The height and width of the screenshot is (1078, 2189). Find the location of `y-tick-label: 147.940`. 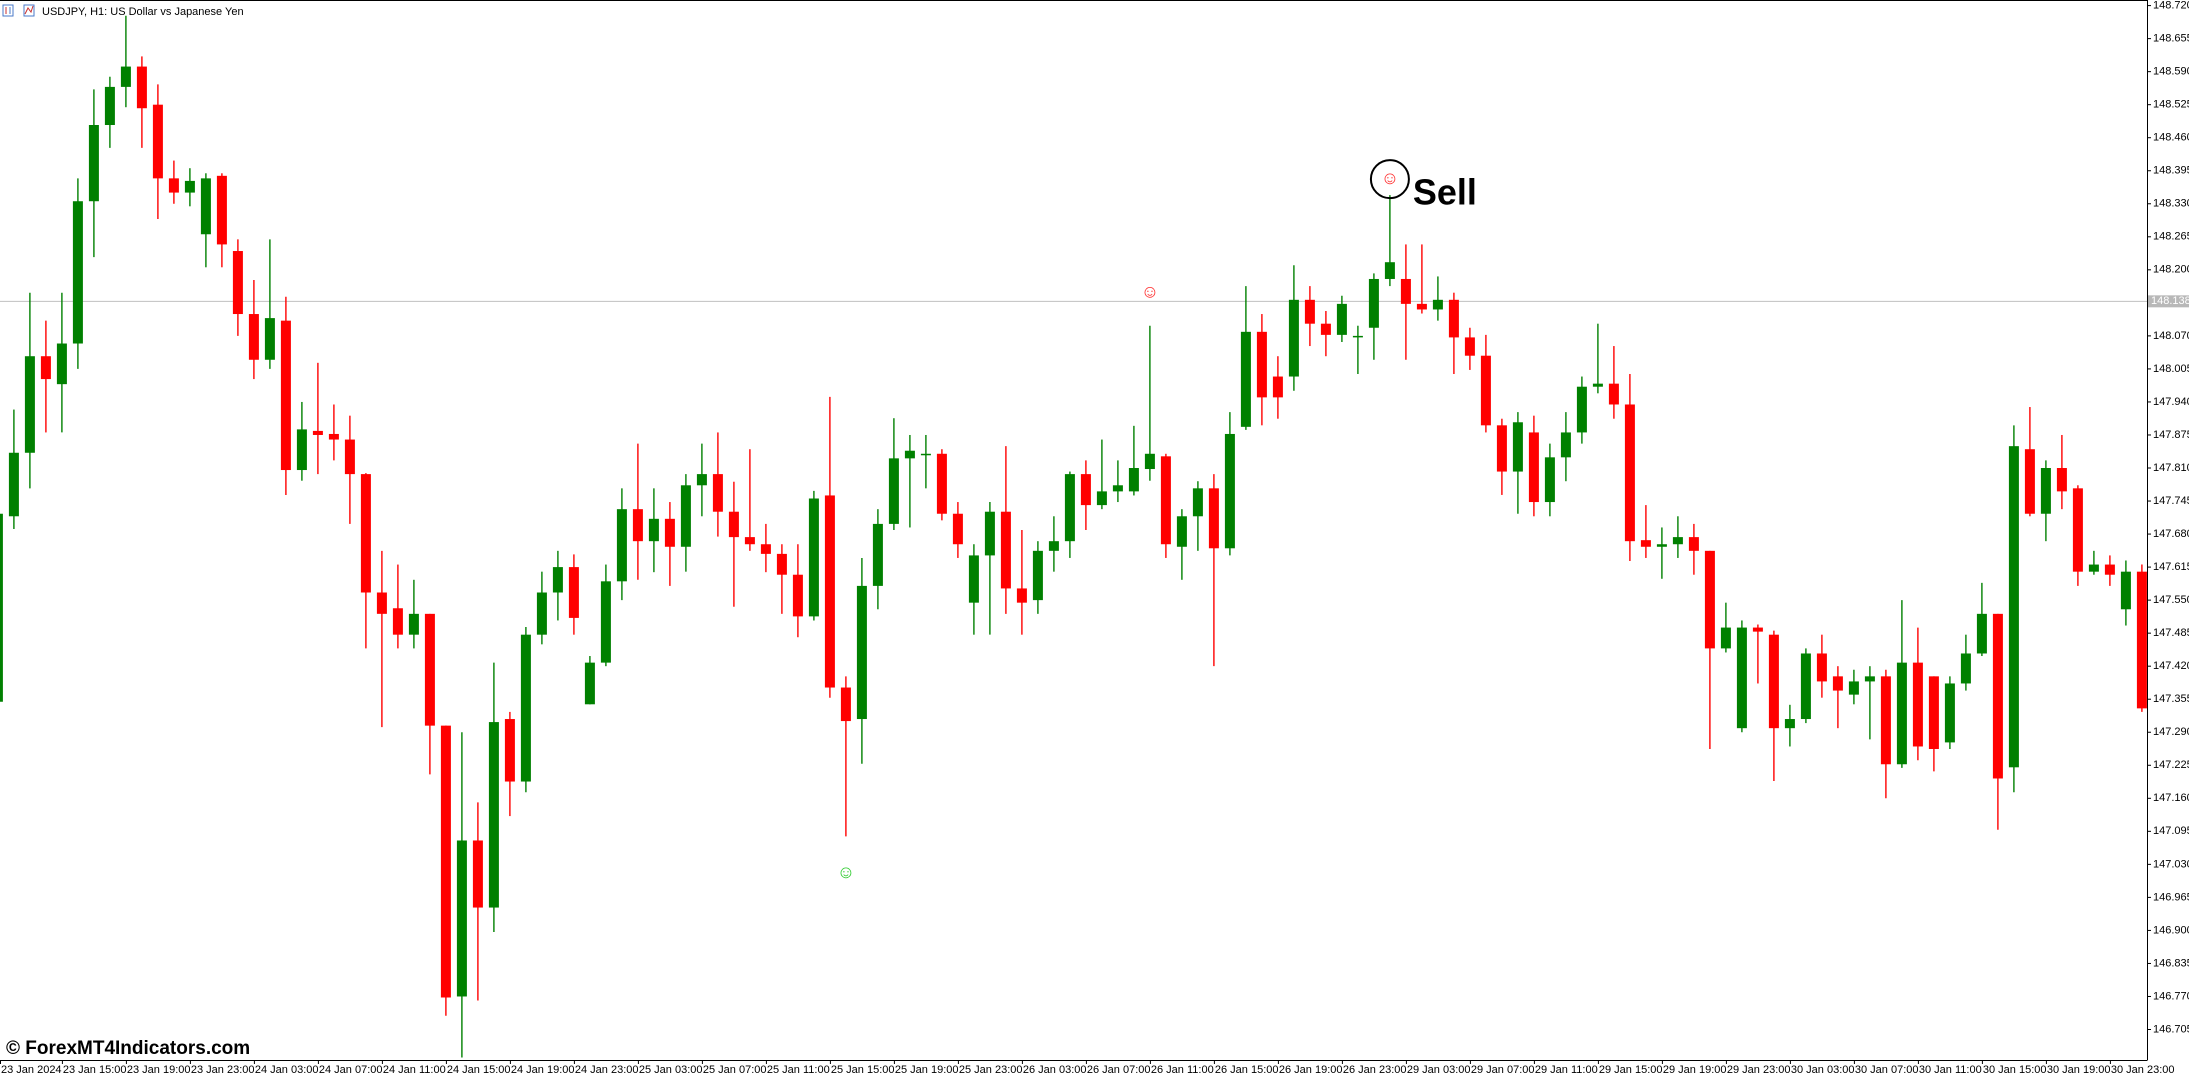

y-tick-label: 147.940 is located at coordinates (2171, 402).